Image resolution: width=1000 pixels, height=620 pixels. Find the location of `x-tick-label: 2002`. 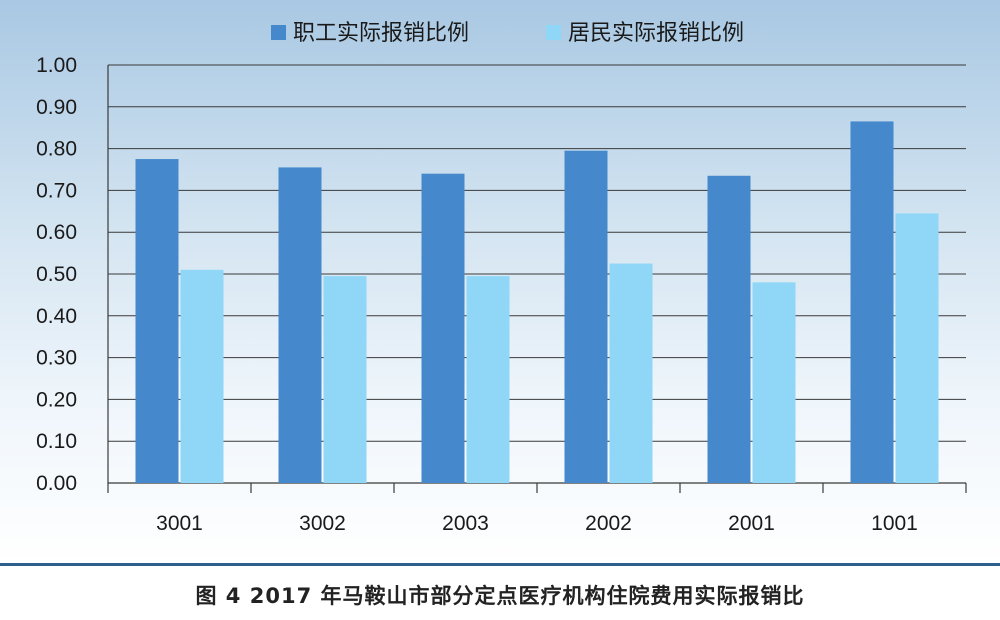

x-tick-label: 2002 is located at coordinates (608, 523).